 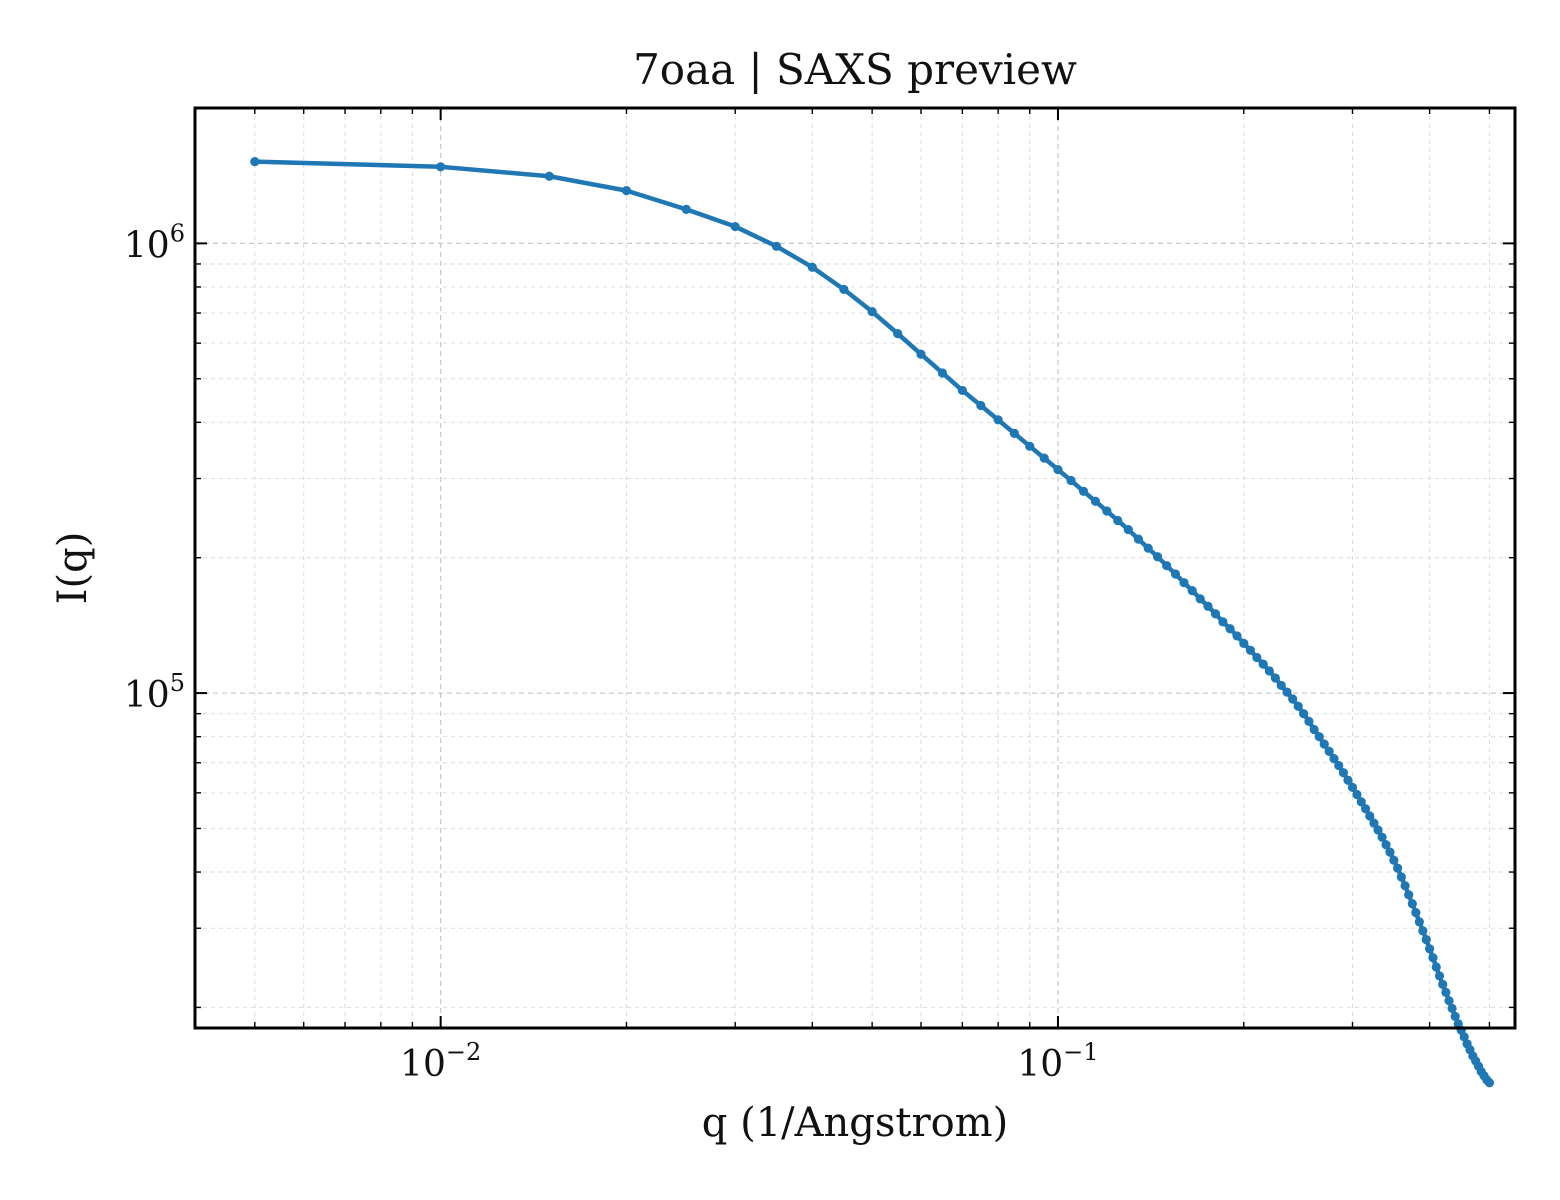 I want to click on x-tick-label: 10⁻², so click(x=440, y=1061).